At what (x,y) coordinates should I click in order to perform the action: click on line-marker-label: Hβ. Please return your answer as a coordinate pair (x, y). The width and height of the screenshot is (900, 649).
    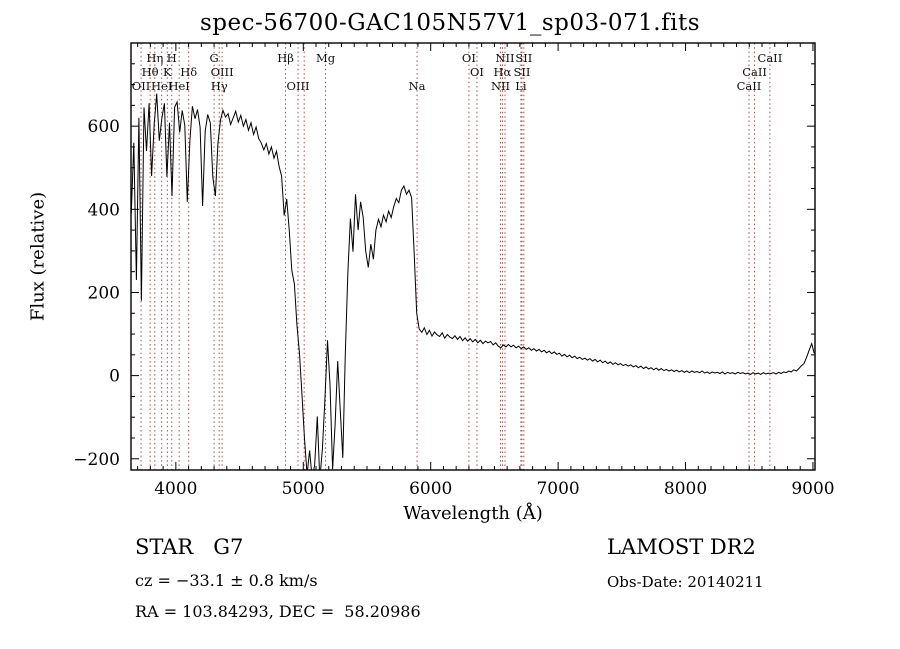
    Looking at the image, I should click on (285, 58).